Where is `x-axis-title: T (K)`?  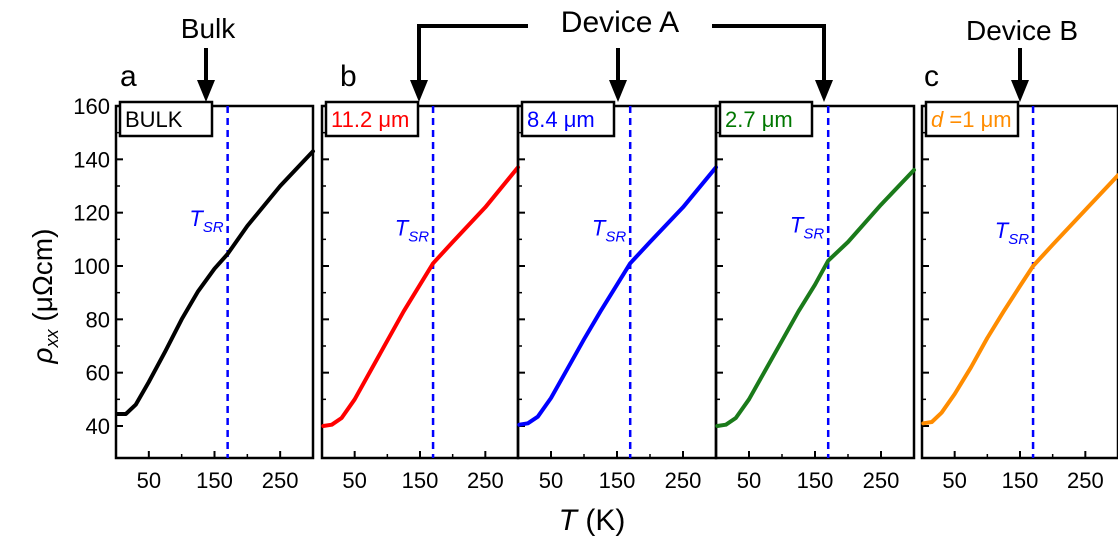
x-axis-title: T (K) is located at coordinates (592, 520).